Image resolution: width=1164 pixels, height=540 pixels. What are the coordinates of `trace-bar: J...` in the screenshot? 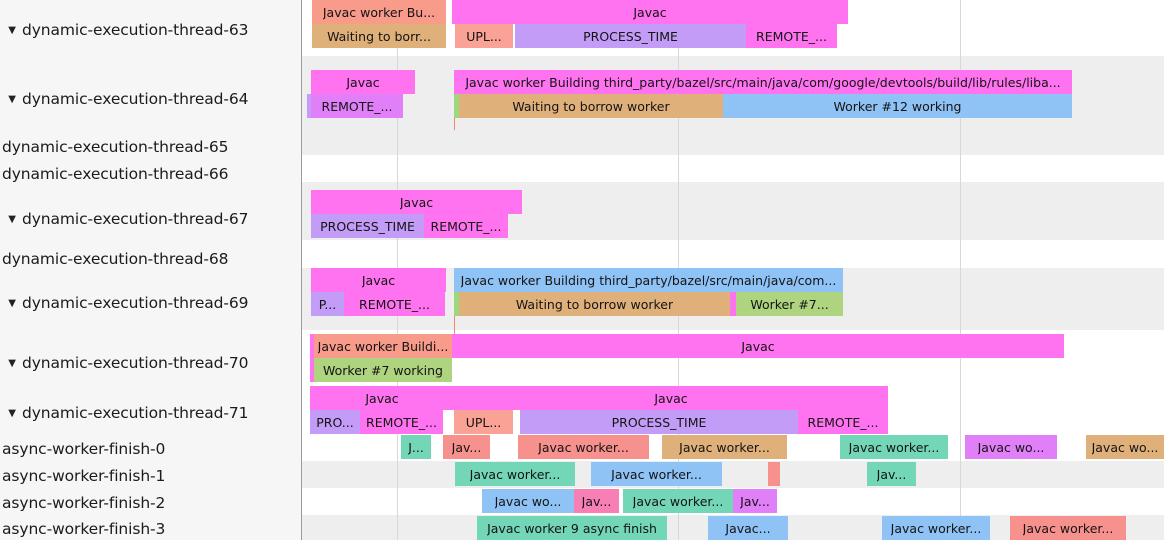 It's located at (416, 447).